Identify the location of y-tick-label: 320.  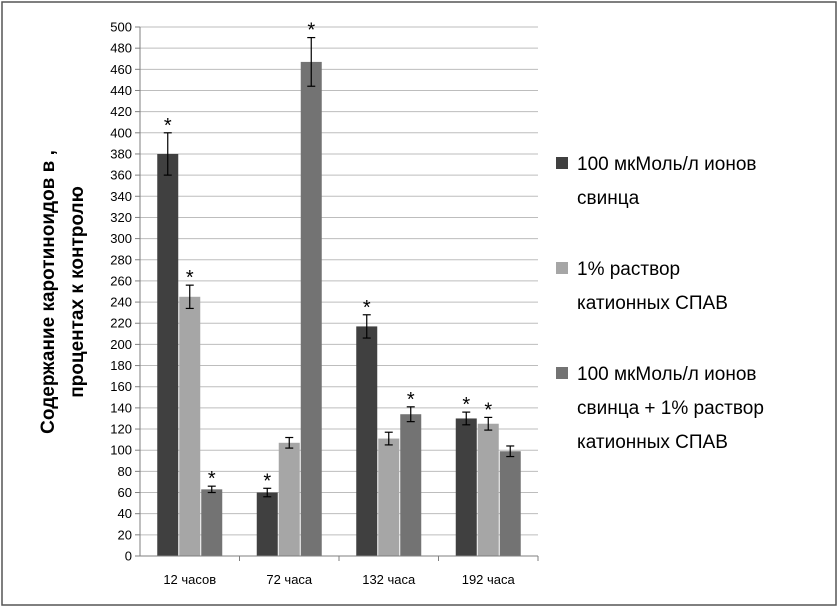
(121, 217).